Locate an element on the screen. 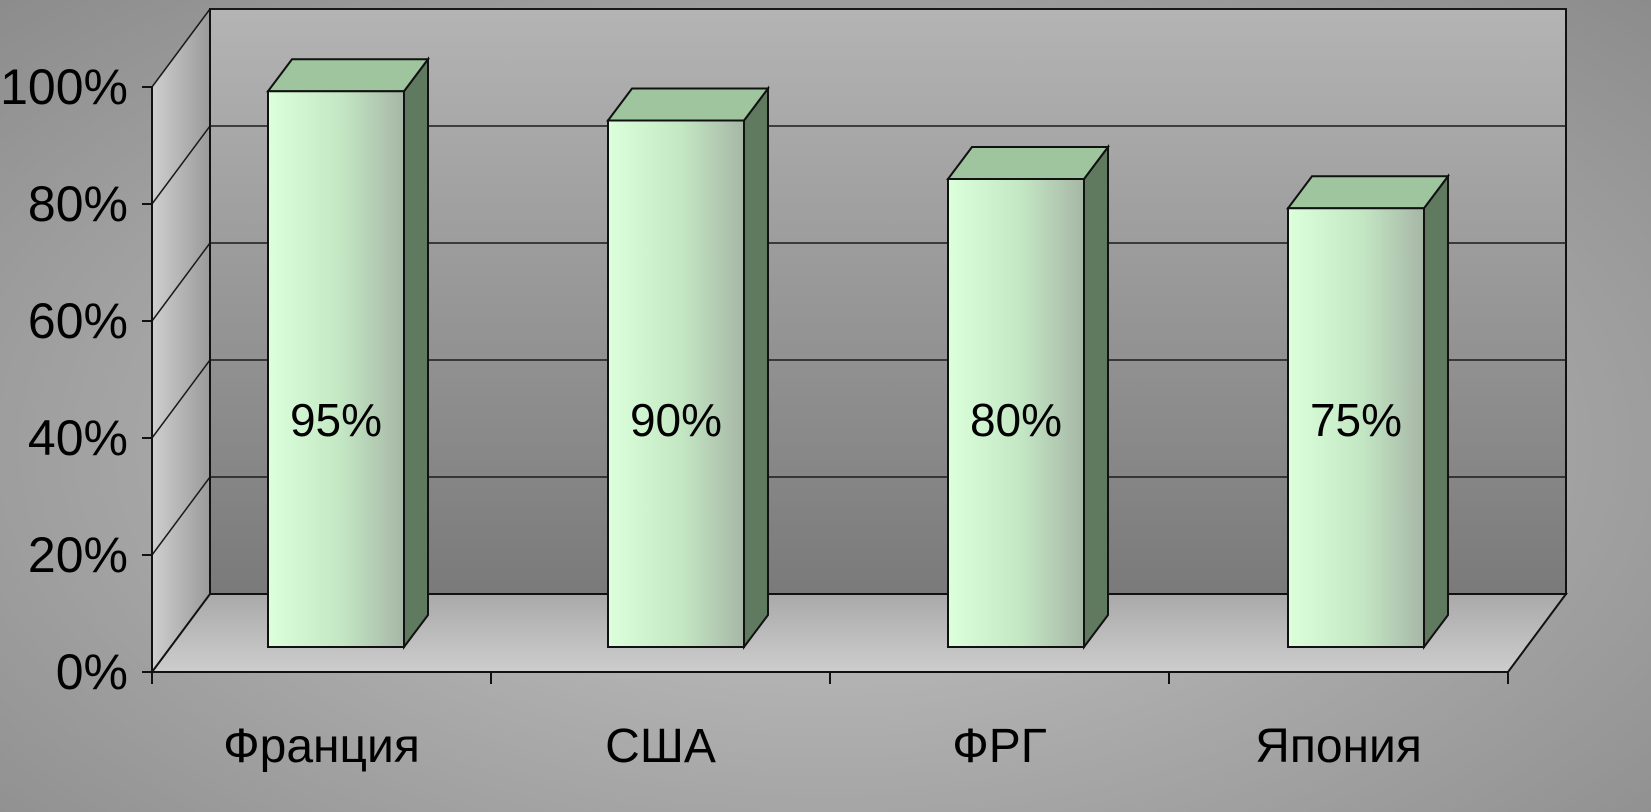 The width and height of the screenshot is (1651, 812). data-label: 95% is located at coordinates (336, 420).